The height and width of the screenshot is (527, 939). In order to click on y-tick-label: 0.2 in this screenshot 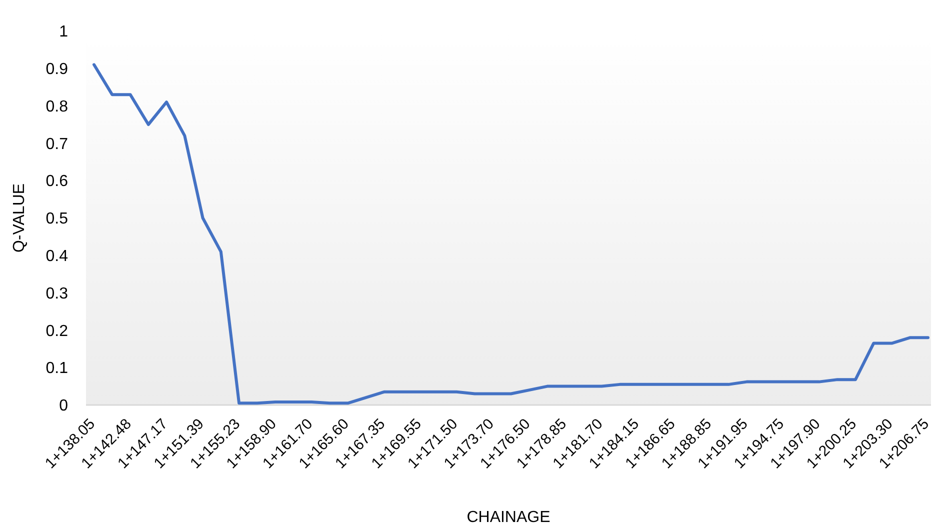, I will do `click(57, 331)`.